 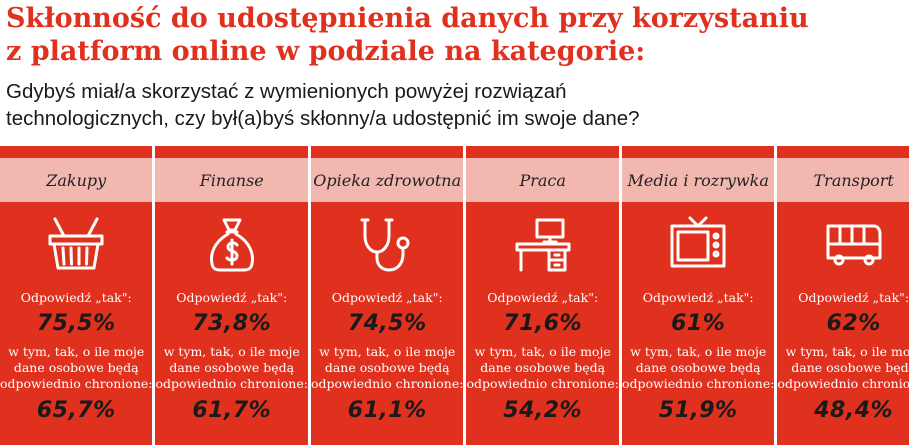 I want to click on category-name: Opieka zdrowotna, so click(x=387, y=180).